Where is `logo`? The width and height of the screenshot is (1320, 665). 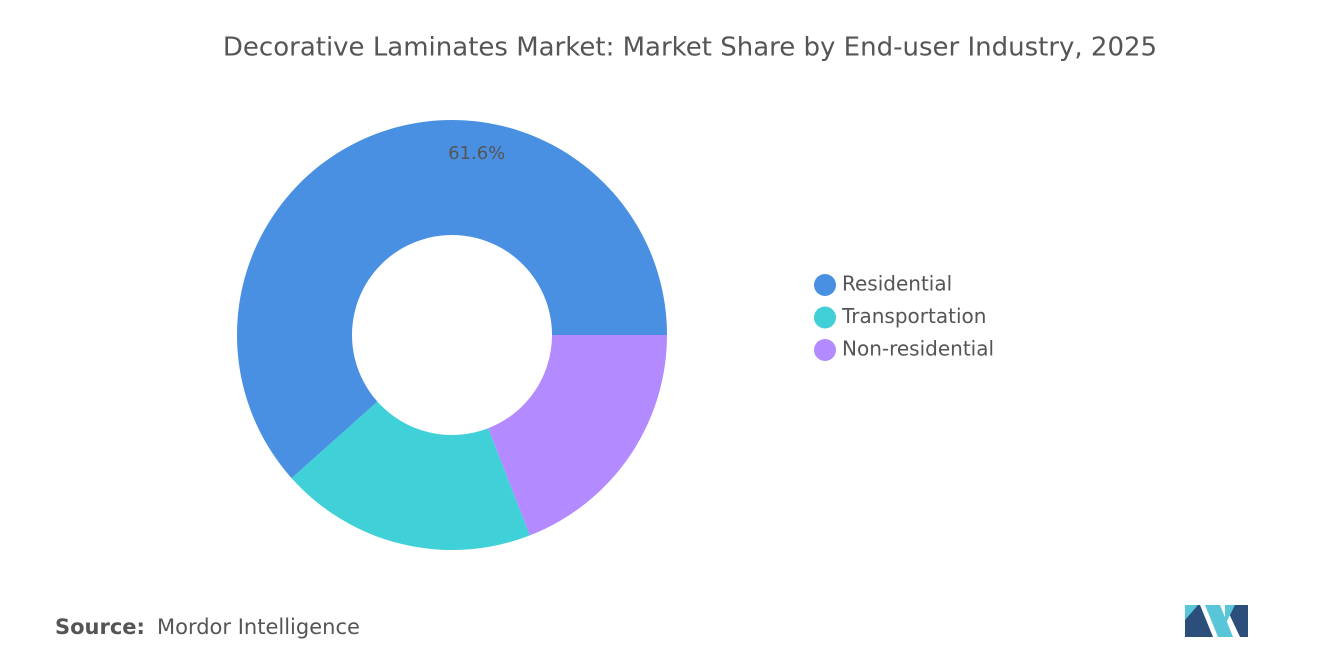
logo is located at coordinates (1216, 621).